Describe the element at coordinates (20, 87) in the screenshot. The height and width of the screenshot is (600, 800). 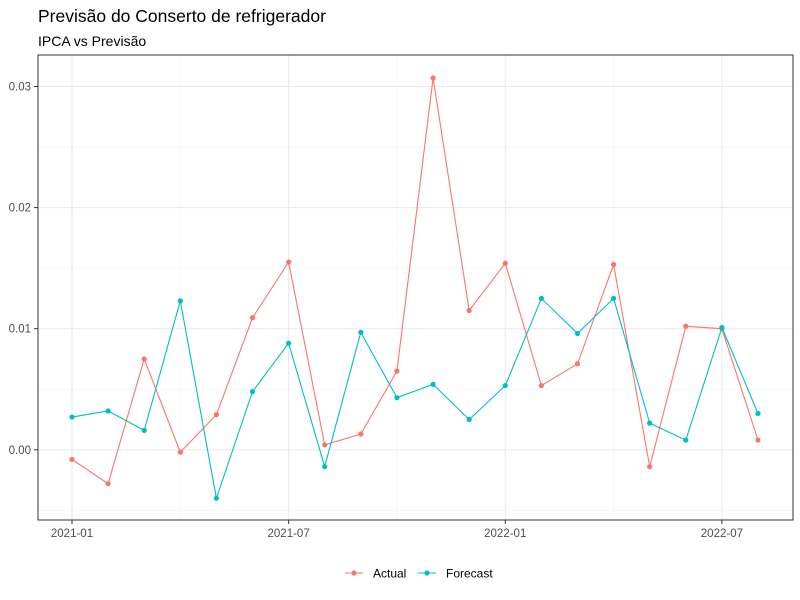
I see `y-tick-label: 0.03` at that location.